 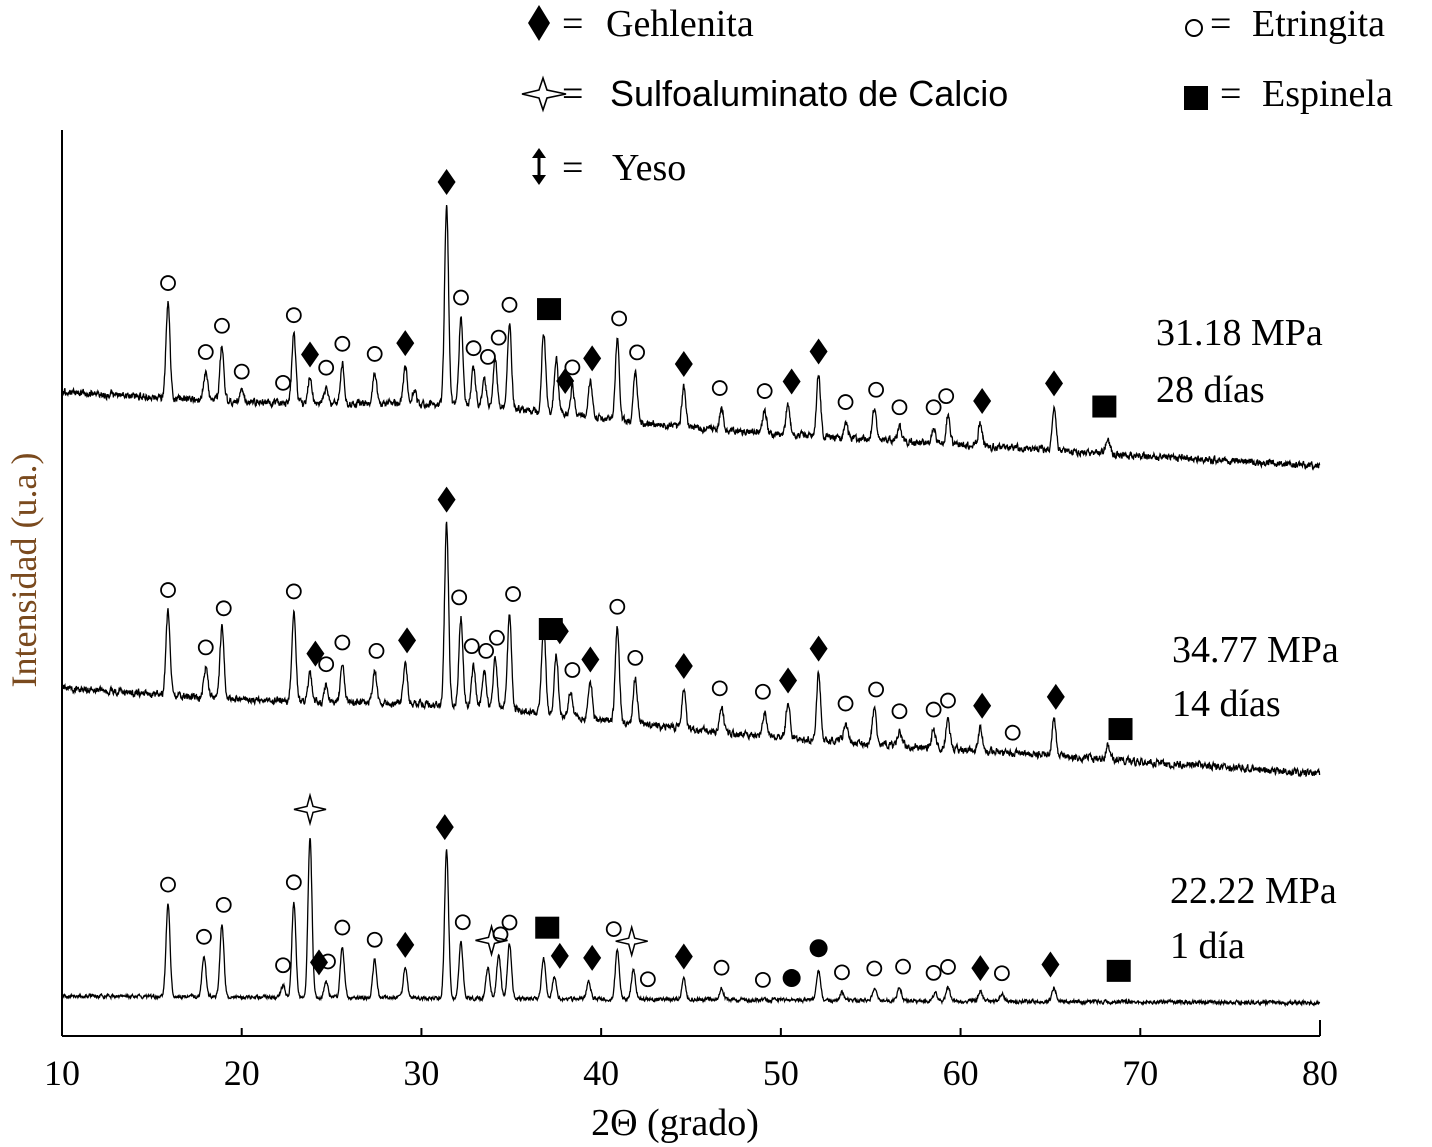 I want to click on legend-diamond-icon, so click(x=539, y=23).